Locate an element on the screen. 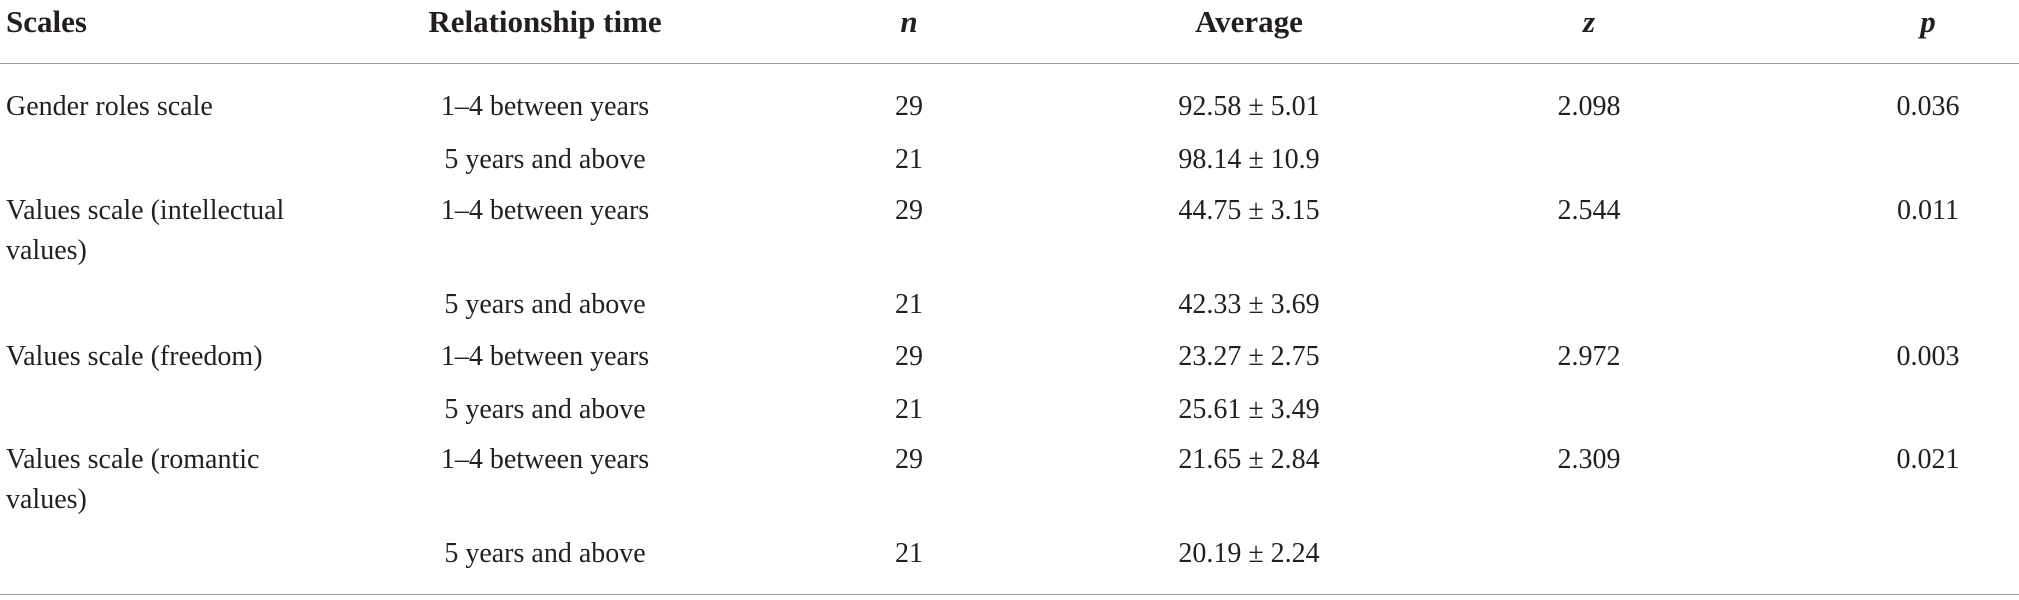 The height and width of the screenshot is (600, 2019). average: 23.27 ± 2.75 is located at coordinates (1249, 356).